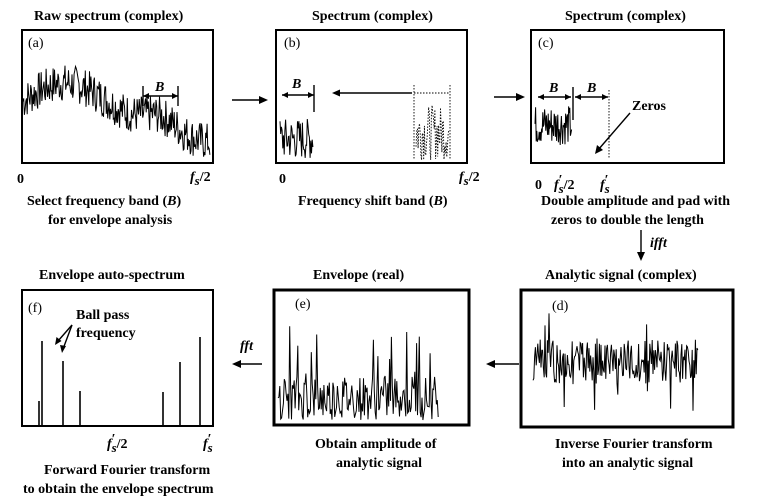 This screenshot has height=501, width=760. What do you see at coordinates (110, 220) in the screenshot?
I see `panel-a-caption-line-2: for envelope analysis` at bounding box center [110, 220].